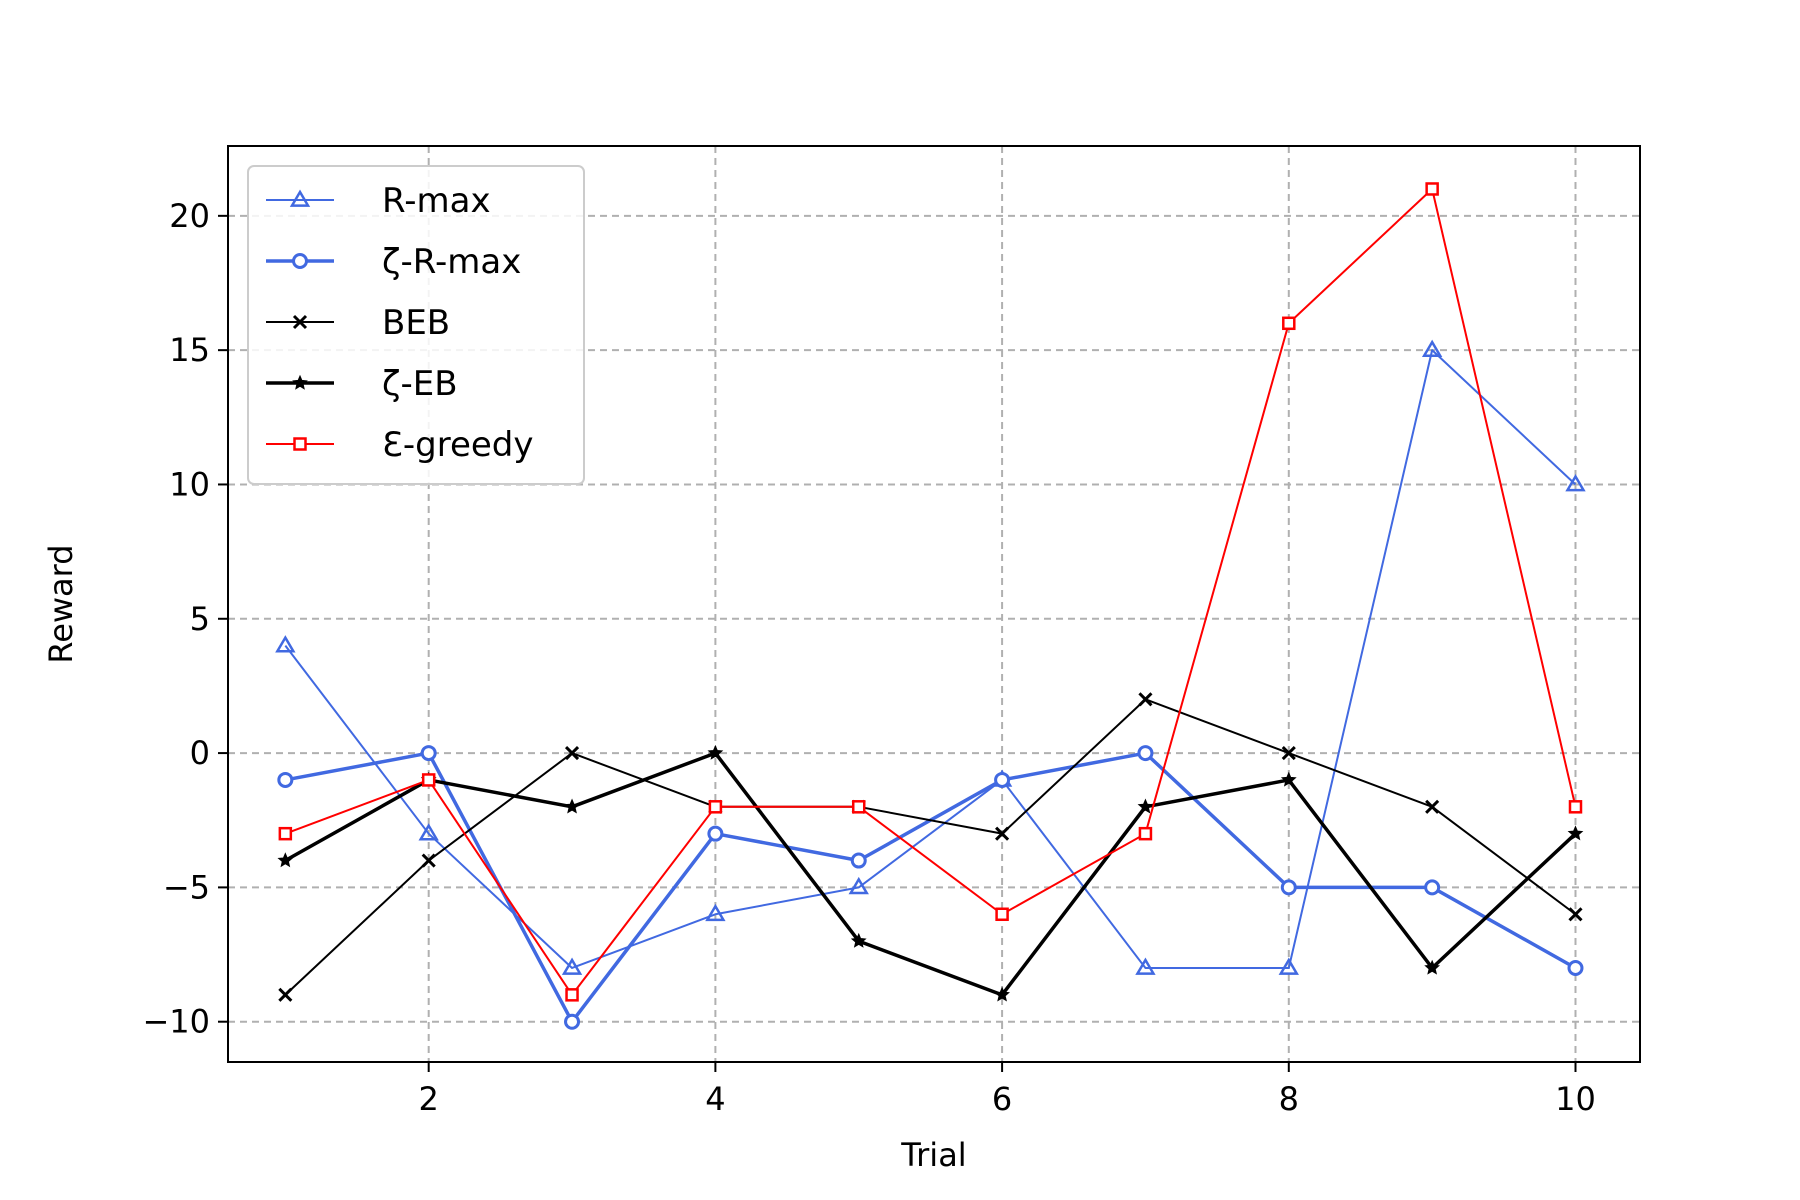  Describe the element at coordinates (429, 1099) in the screenshot. I see `x-tick-label: 2` at that location.